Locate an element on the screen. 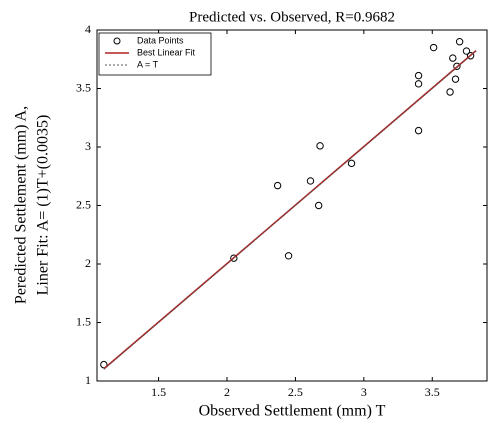 The height and width of the screenshot is (428, 490). x-tick-label: 3 is located at coordinates (364, 392).